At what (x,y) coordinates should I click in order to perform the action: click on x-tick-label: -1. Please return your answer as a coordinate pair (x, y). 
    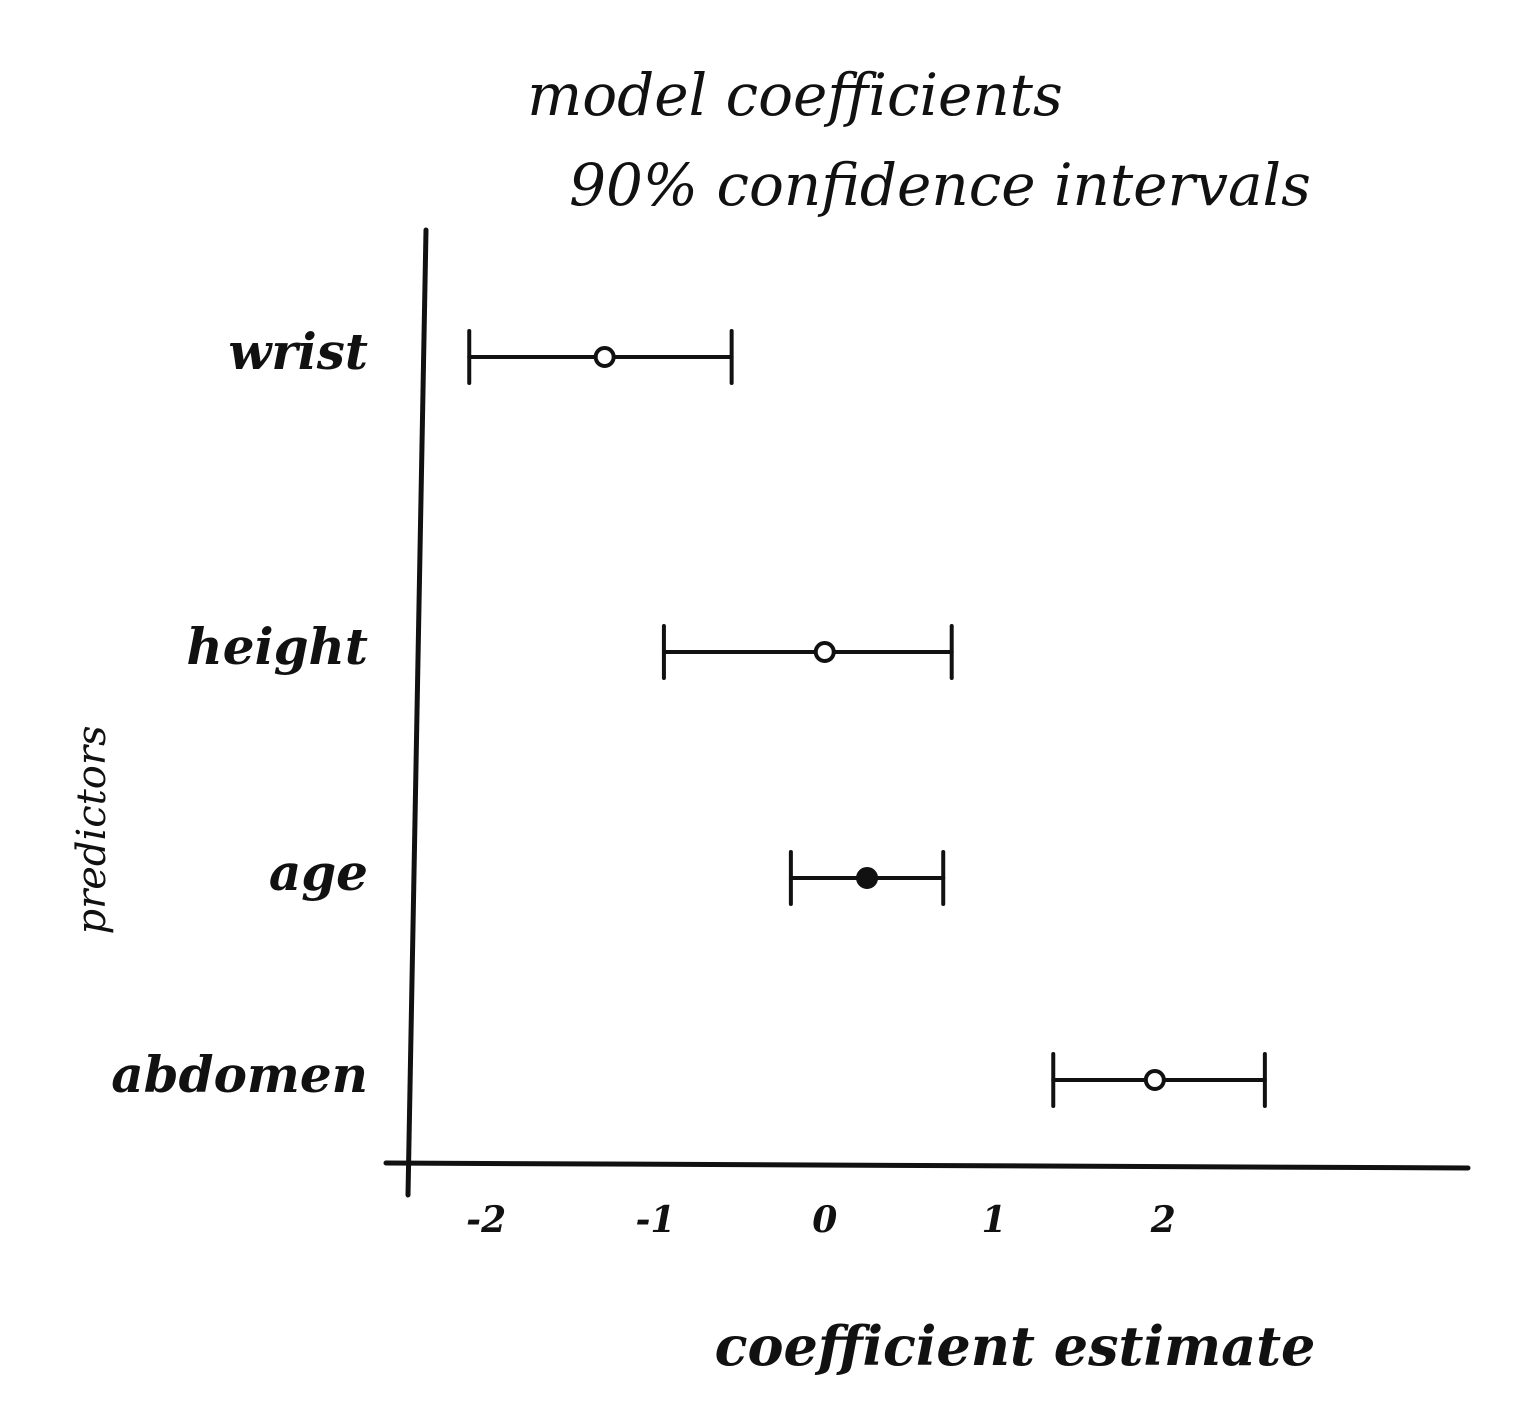
    Looking at the image, I should click on (655, 1220).